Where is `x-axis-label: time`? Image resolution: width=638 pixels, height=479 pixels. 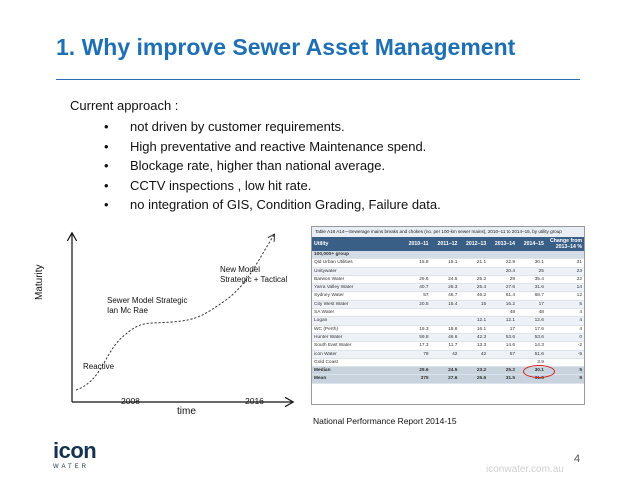
x-axis-label: time is located at coordinates (186, 411).